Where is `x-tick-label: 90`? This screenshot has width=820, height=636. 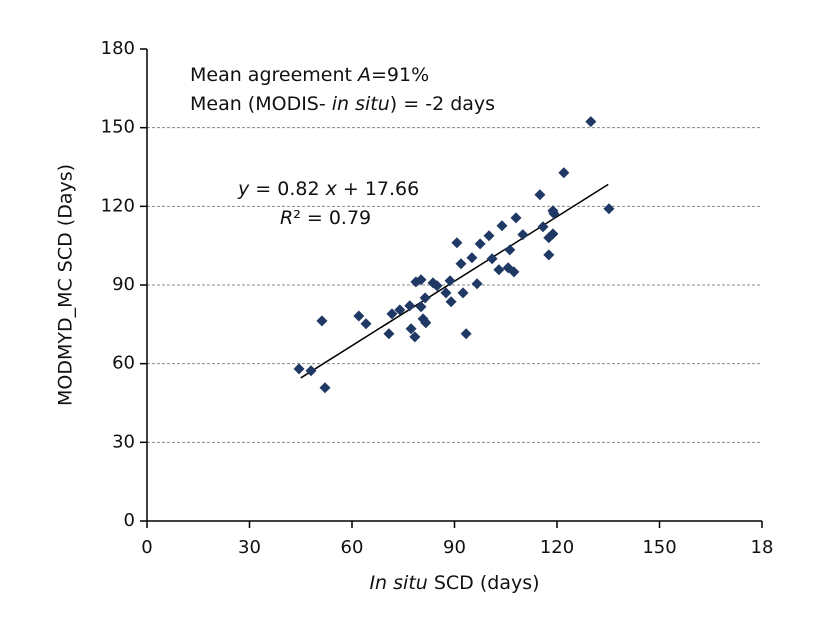
x-tick-label: 90 is located at coordinates (454, 547).